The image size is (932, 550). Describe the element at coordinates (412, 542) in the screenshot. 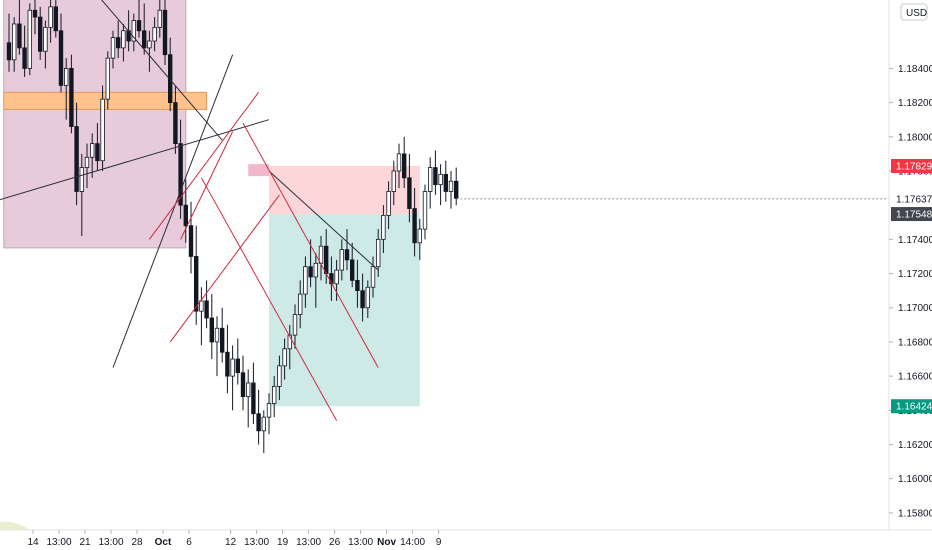

I see `time-tick-label: 14:00` at that location.